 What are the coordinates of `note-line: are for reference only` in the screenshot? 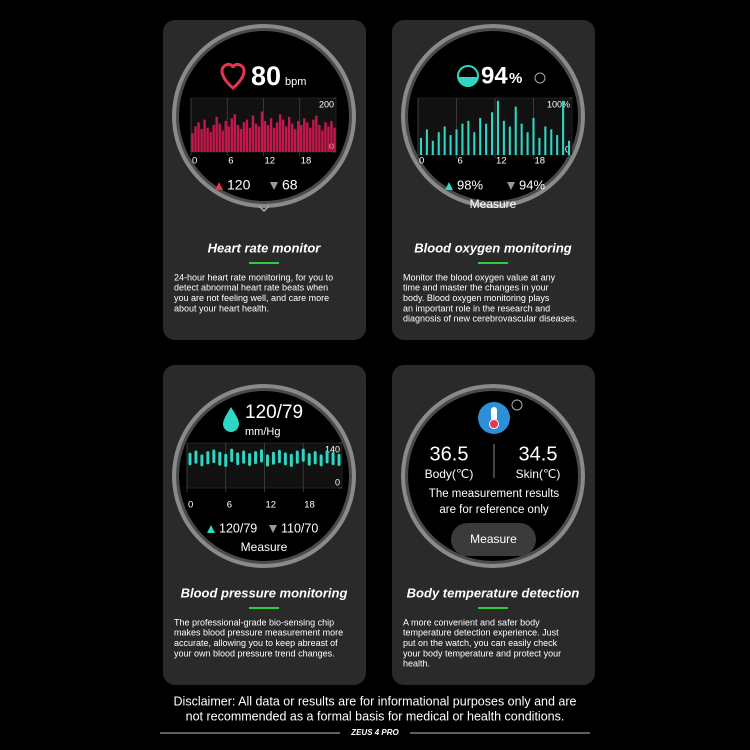 It's located at (494, 510).